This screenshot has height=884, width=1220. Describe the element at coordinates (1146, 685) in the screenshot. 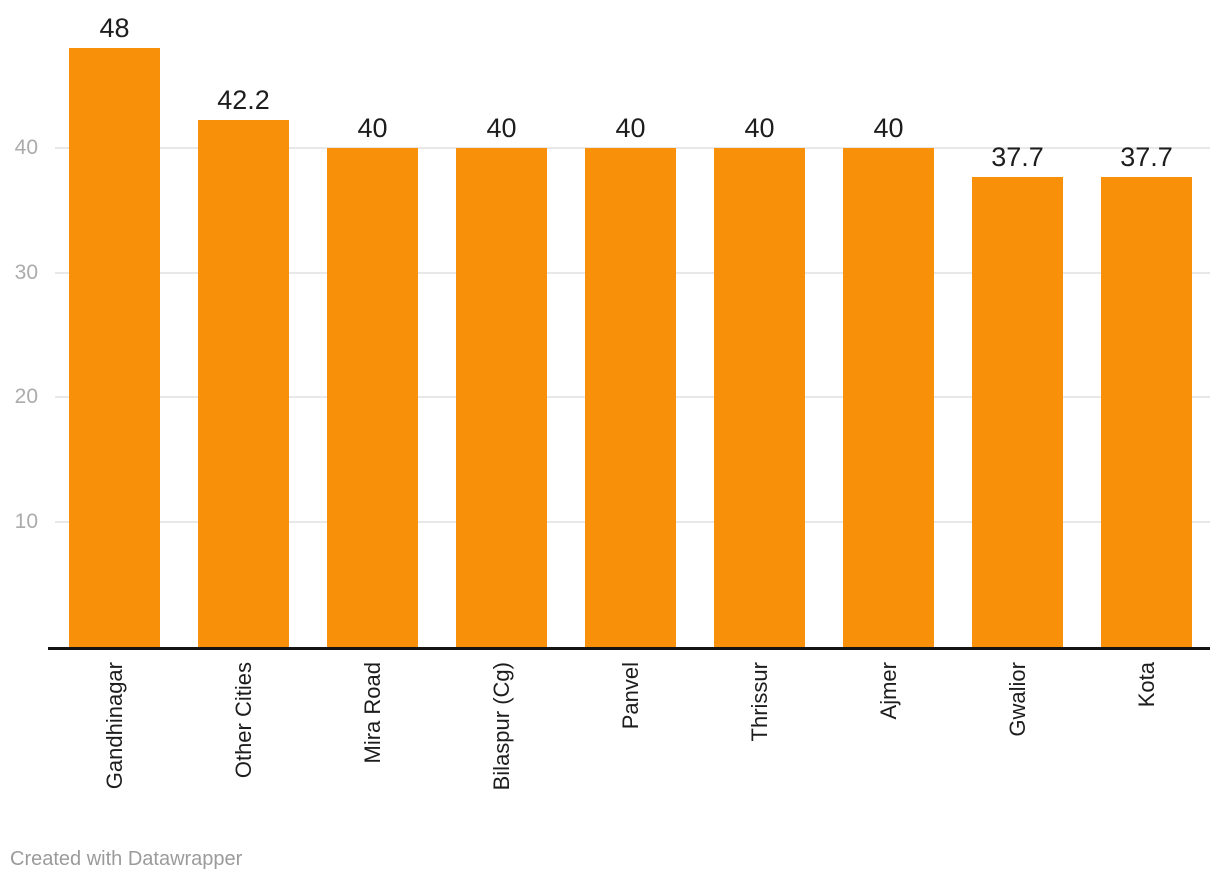

I see `x-axis-category-label: Kota` at that location.